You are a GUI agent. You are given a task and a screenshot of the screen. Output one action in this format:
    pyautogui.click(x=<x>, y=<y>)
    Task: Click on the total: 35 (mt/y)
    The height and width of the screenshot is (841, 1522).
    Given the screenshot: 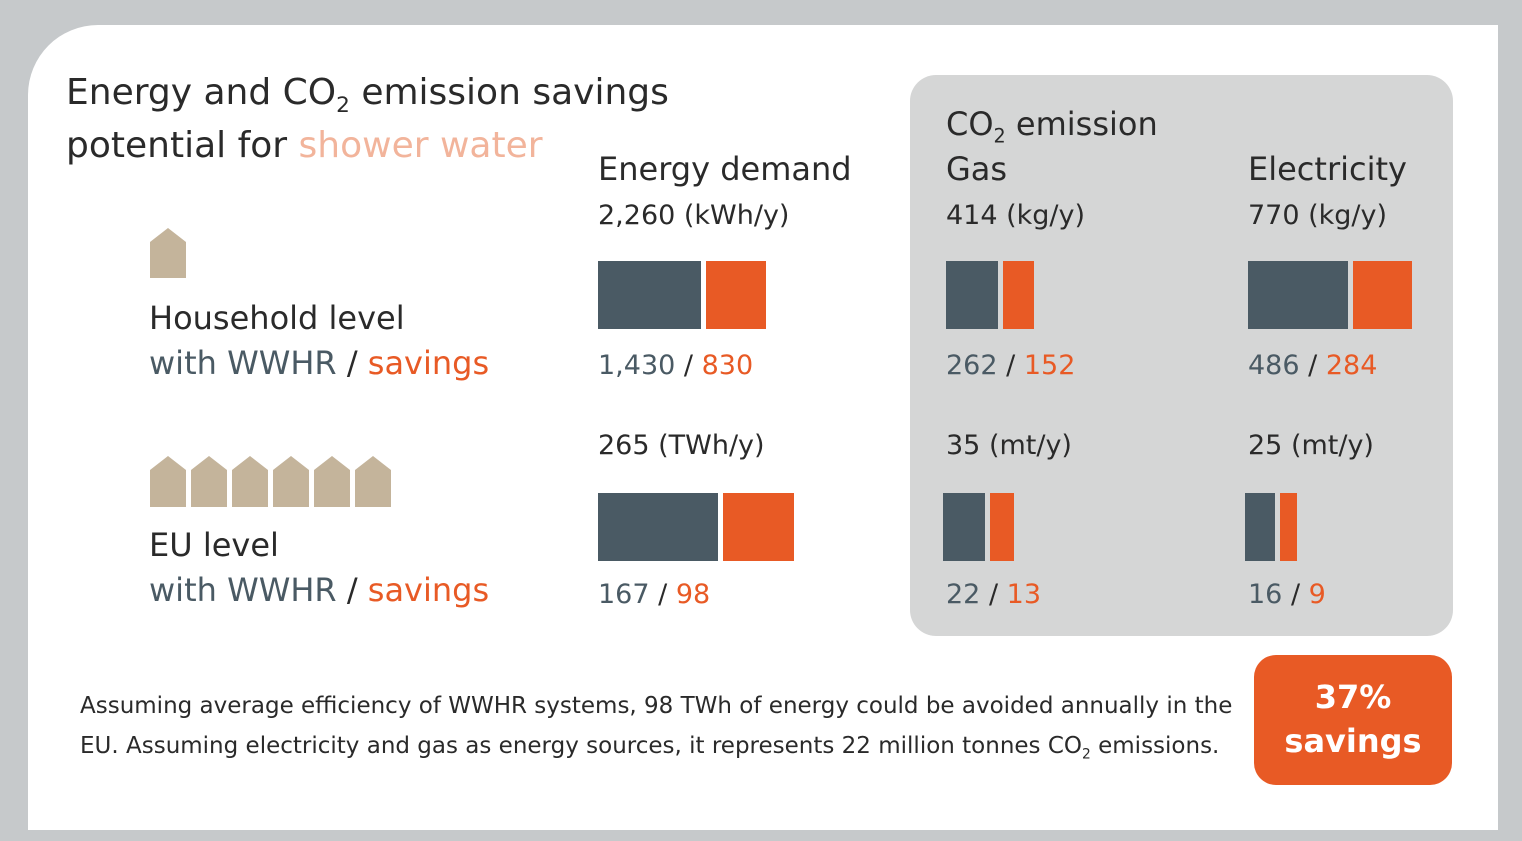 What is the action you would take?
    pyautogui.click(x=1009, y=445)
    